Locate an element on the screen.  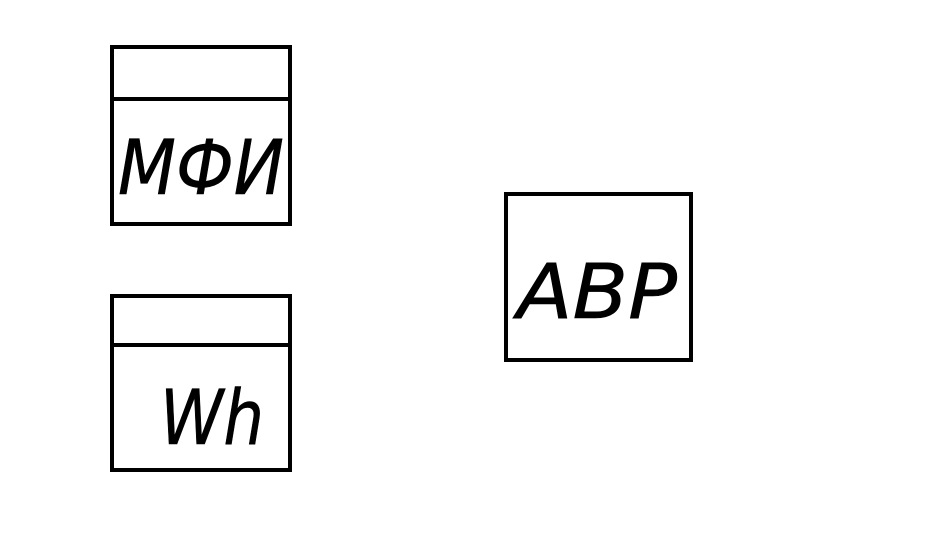
abr-symbol: АВР is located at coordinates (598, 277).